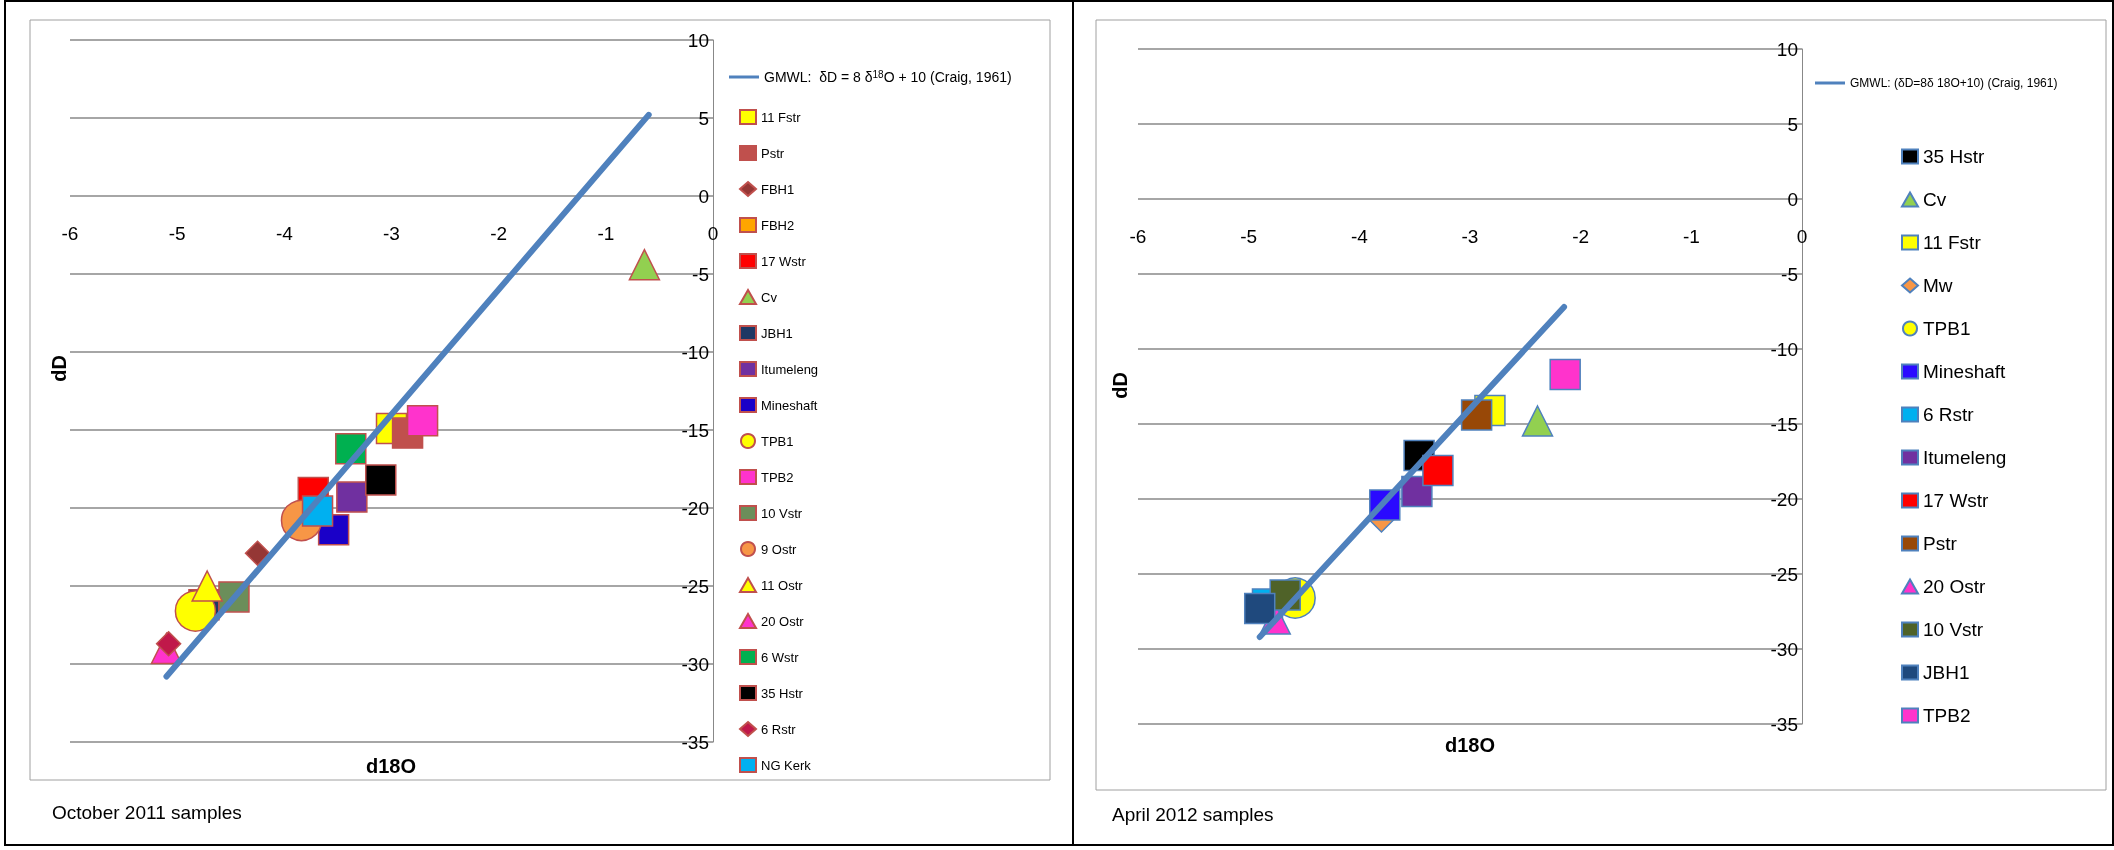 This screenshot has height=850, width=2114. What do you see at coordinates (779, 549) in the screenshot?
I see `legend-label: 9 Ostr` at bounding box center [779, 549].